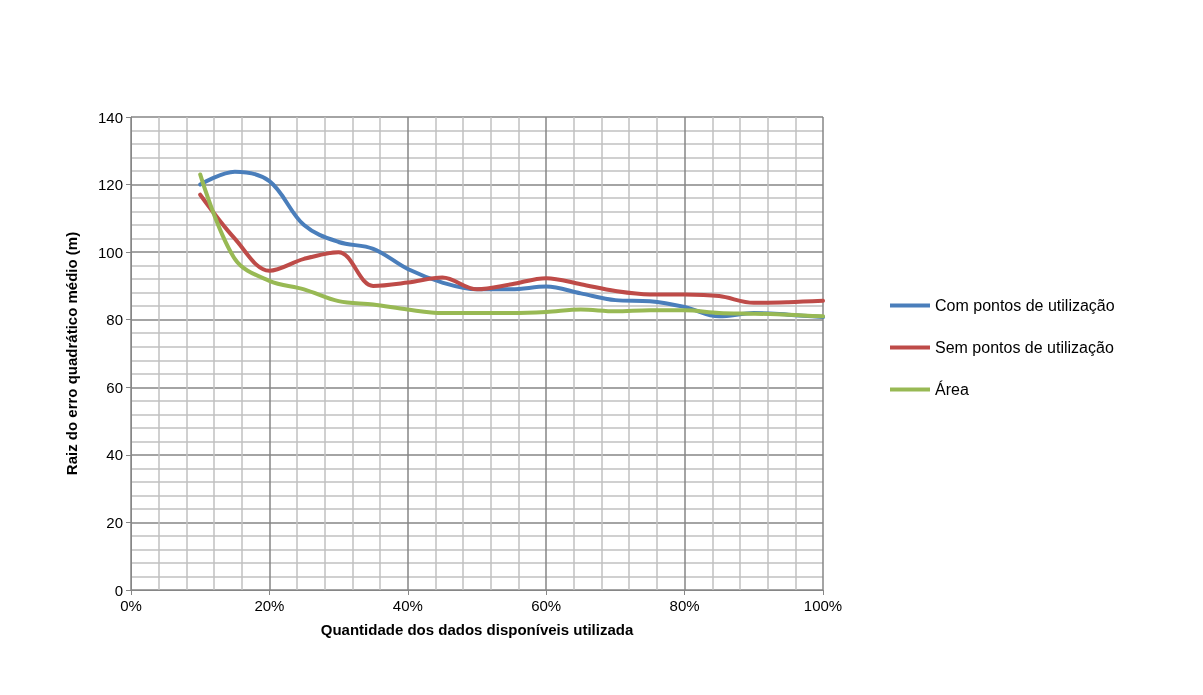 The height and width of the screenshot is (695, 1203). Describe the element at coordinates (477, 629) in the screenshot. I see `x-axis-title: Quantidade dos dados disponíveis utilizada` at that location.